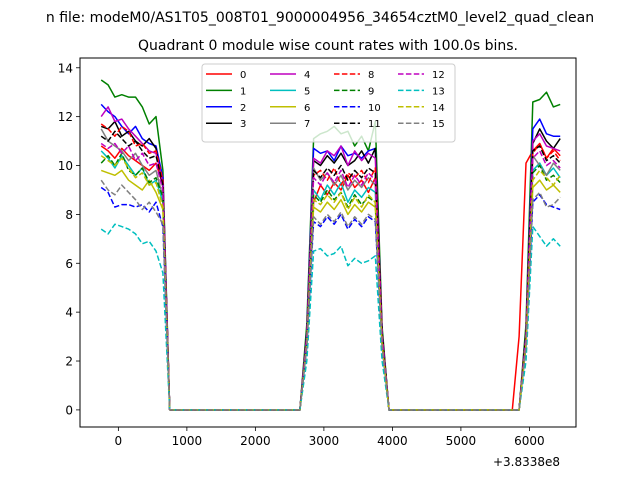 Image resolution: width=640 pixels, height=480 pixels. I want to click on legend-box, so click(328, 103).